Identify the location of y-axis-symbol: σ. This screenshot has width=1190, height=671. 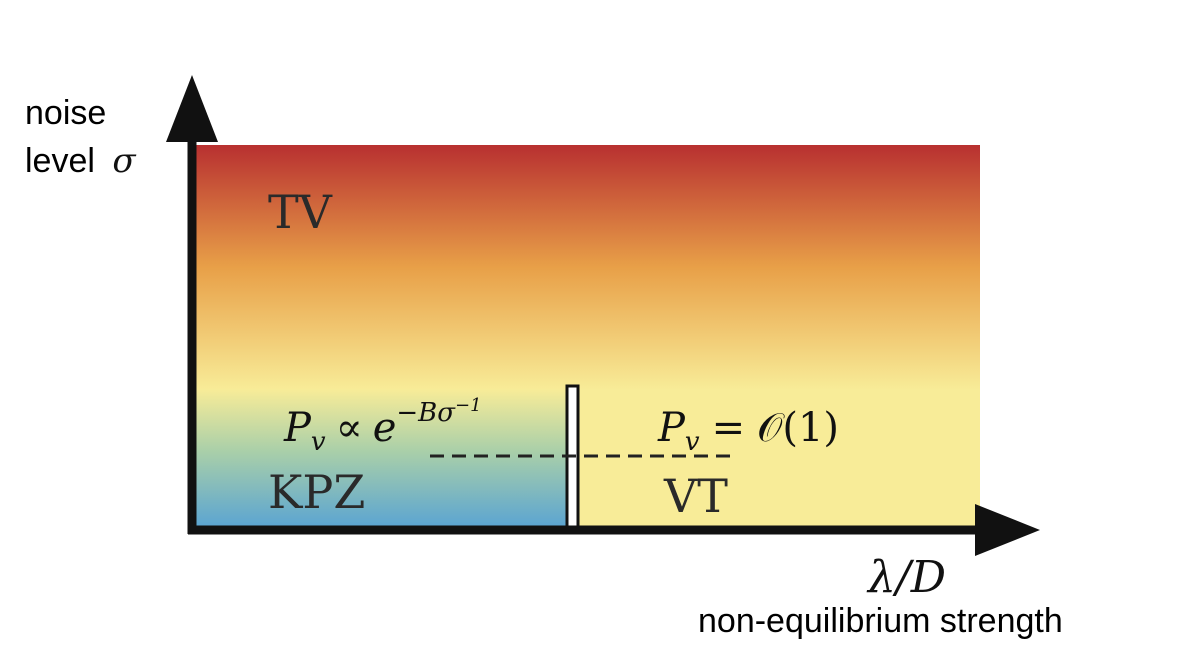
(124, 161).